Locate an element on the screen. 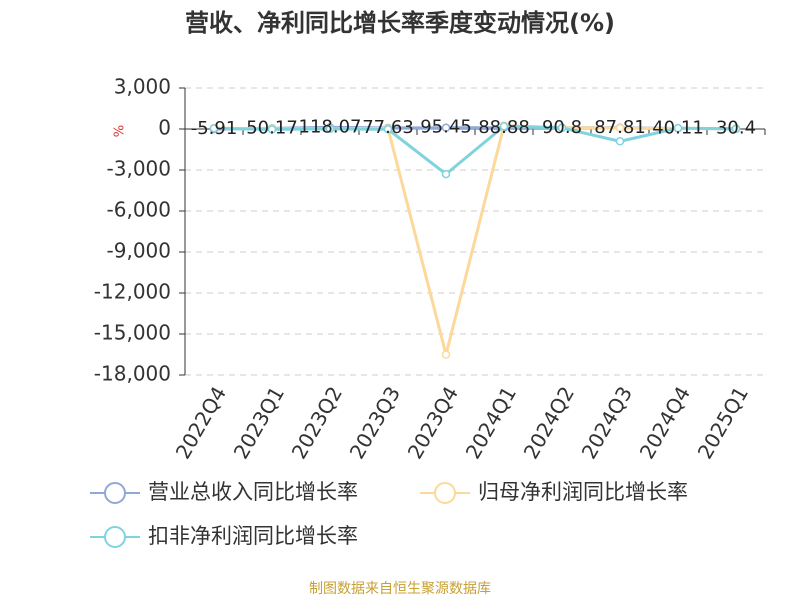 This screenshot has height=600, width=800. data-label: 77.63 is located at coordinates (388, 127).